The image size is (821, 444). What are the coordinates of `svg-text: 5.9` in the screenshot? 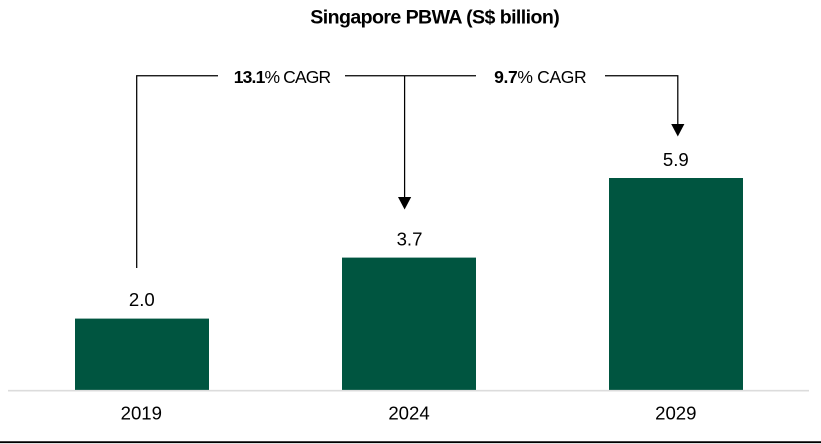 It's located at (676, 159).